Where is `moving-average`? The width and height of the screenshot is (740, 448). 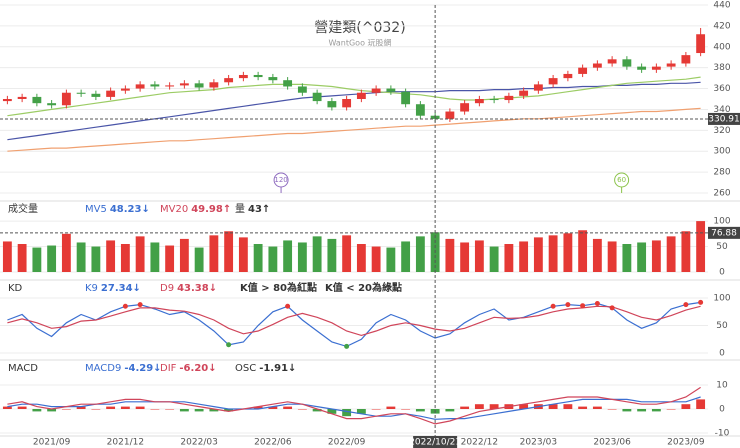
moving-average is located at coordinates (354, 129).